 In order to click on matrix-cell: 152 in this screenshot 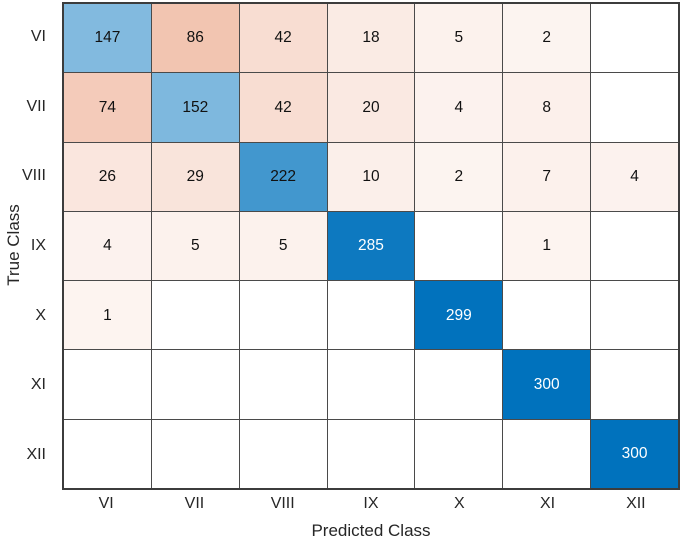, I will do `click(195, 107)`.